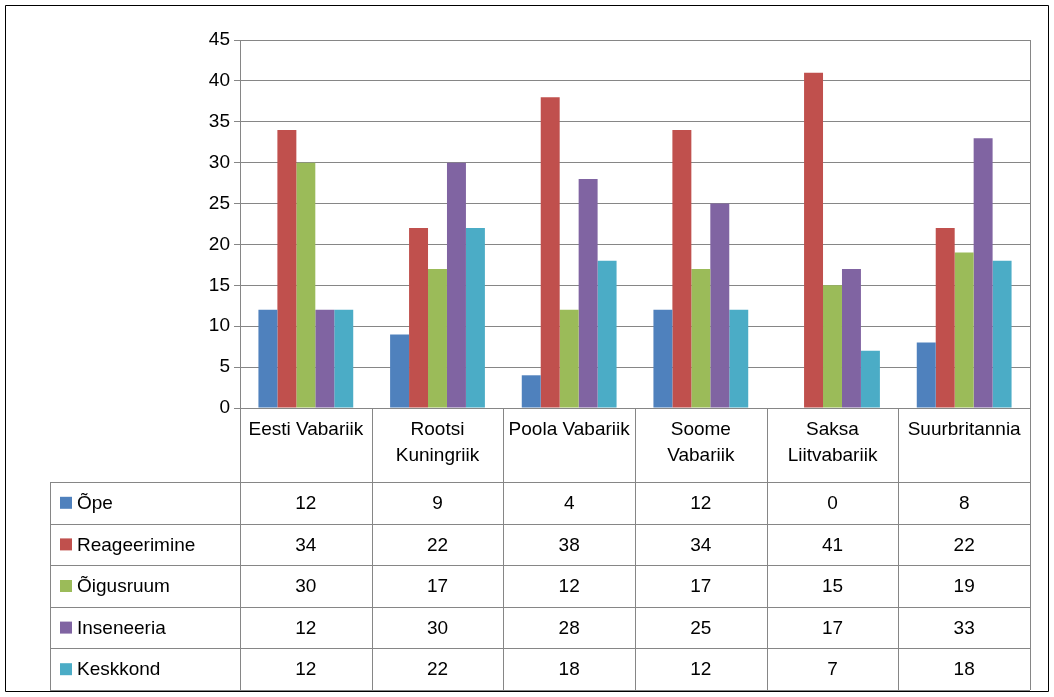 This screenshot has height=697, width=1054. Describe the element at coordinates (219, 121) in the screenshot. I see `y-tick-label: 35` at that location.